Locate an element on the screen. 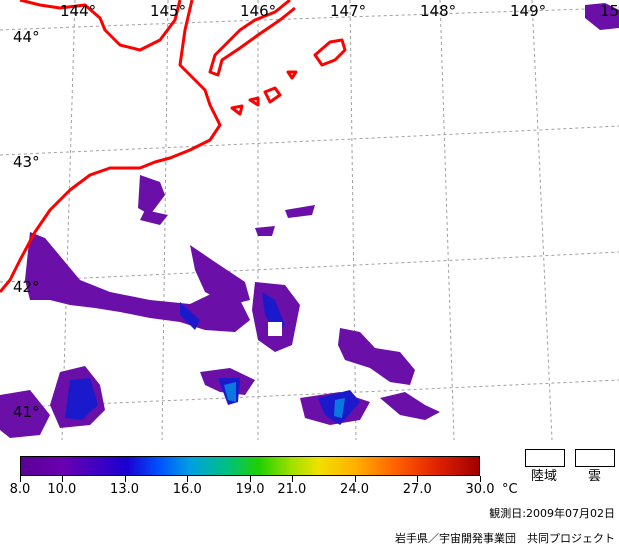 This screenshot has width=619, height=546. longitude-label: 15 is located at coordinates (609, 11).